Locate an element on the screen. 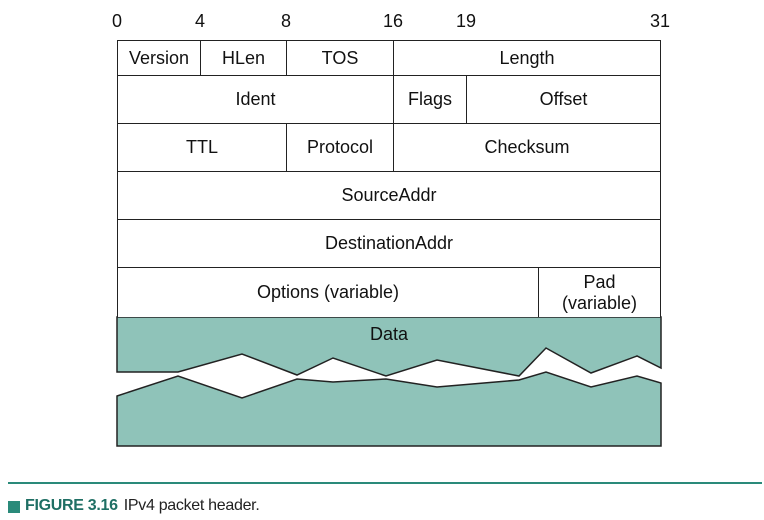  bit-label-8: 8 is located at coordinates (286, 21).